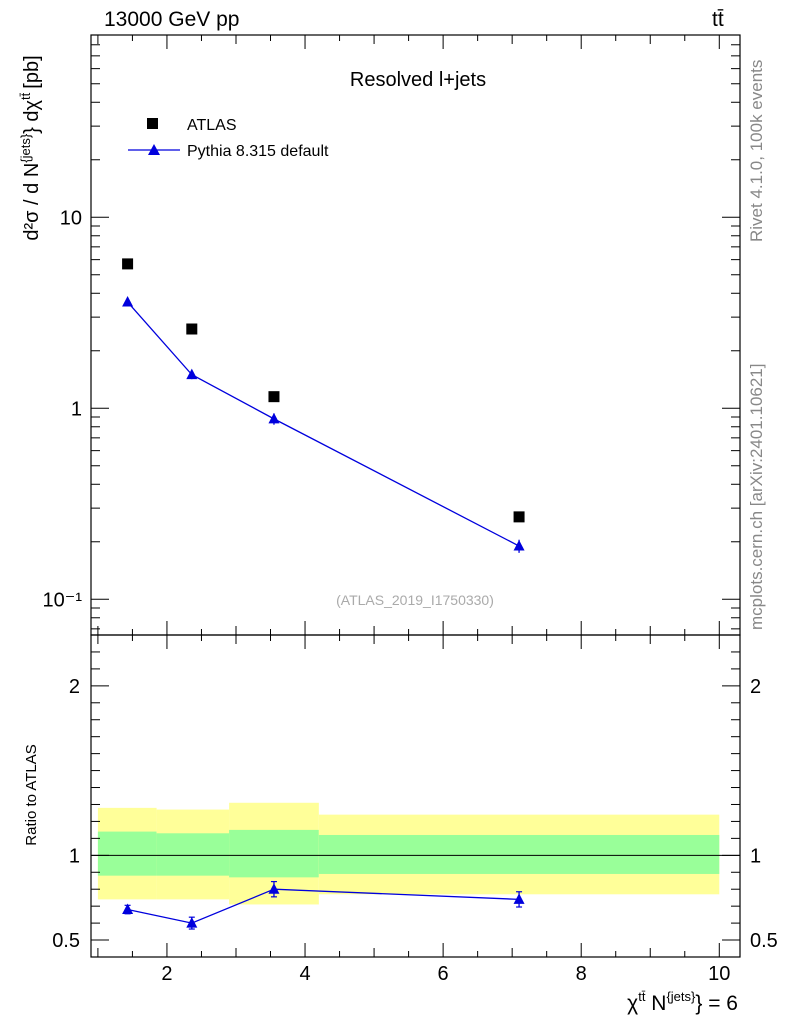 The height and width of the screenshot is (1024, 786). What do you see at coordinates (71, 218) in the screenshot?
I see `y-tick-label-2: 10` at bounding box center [71, 218].